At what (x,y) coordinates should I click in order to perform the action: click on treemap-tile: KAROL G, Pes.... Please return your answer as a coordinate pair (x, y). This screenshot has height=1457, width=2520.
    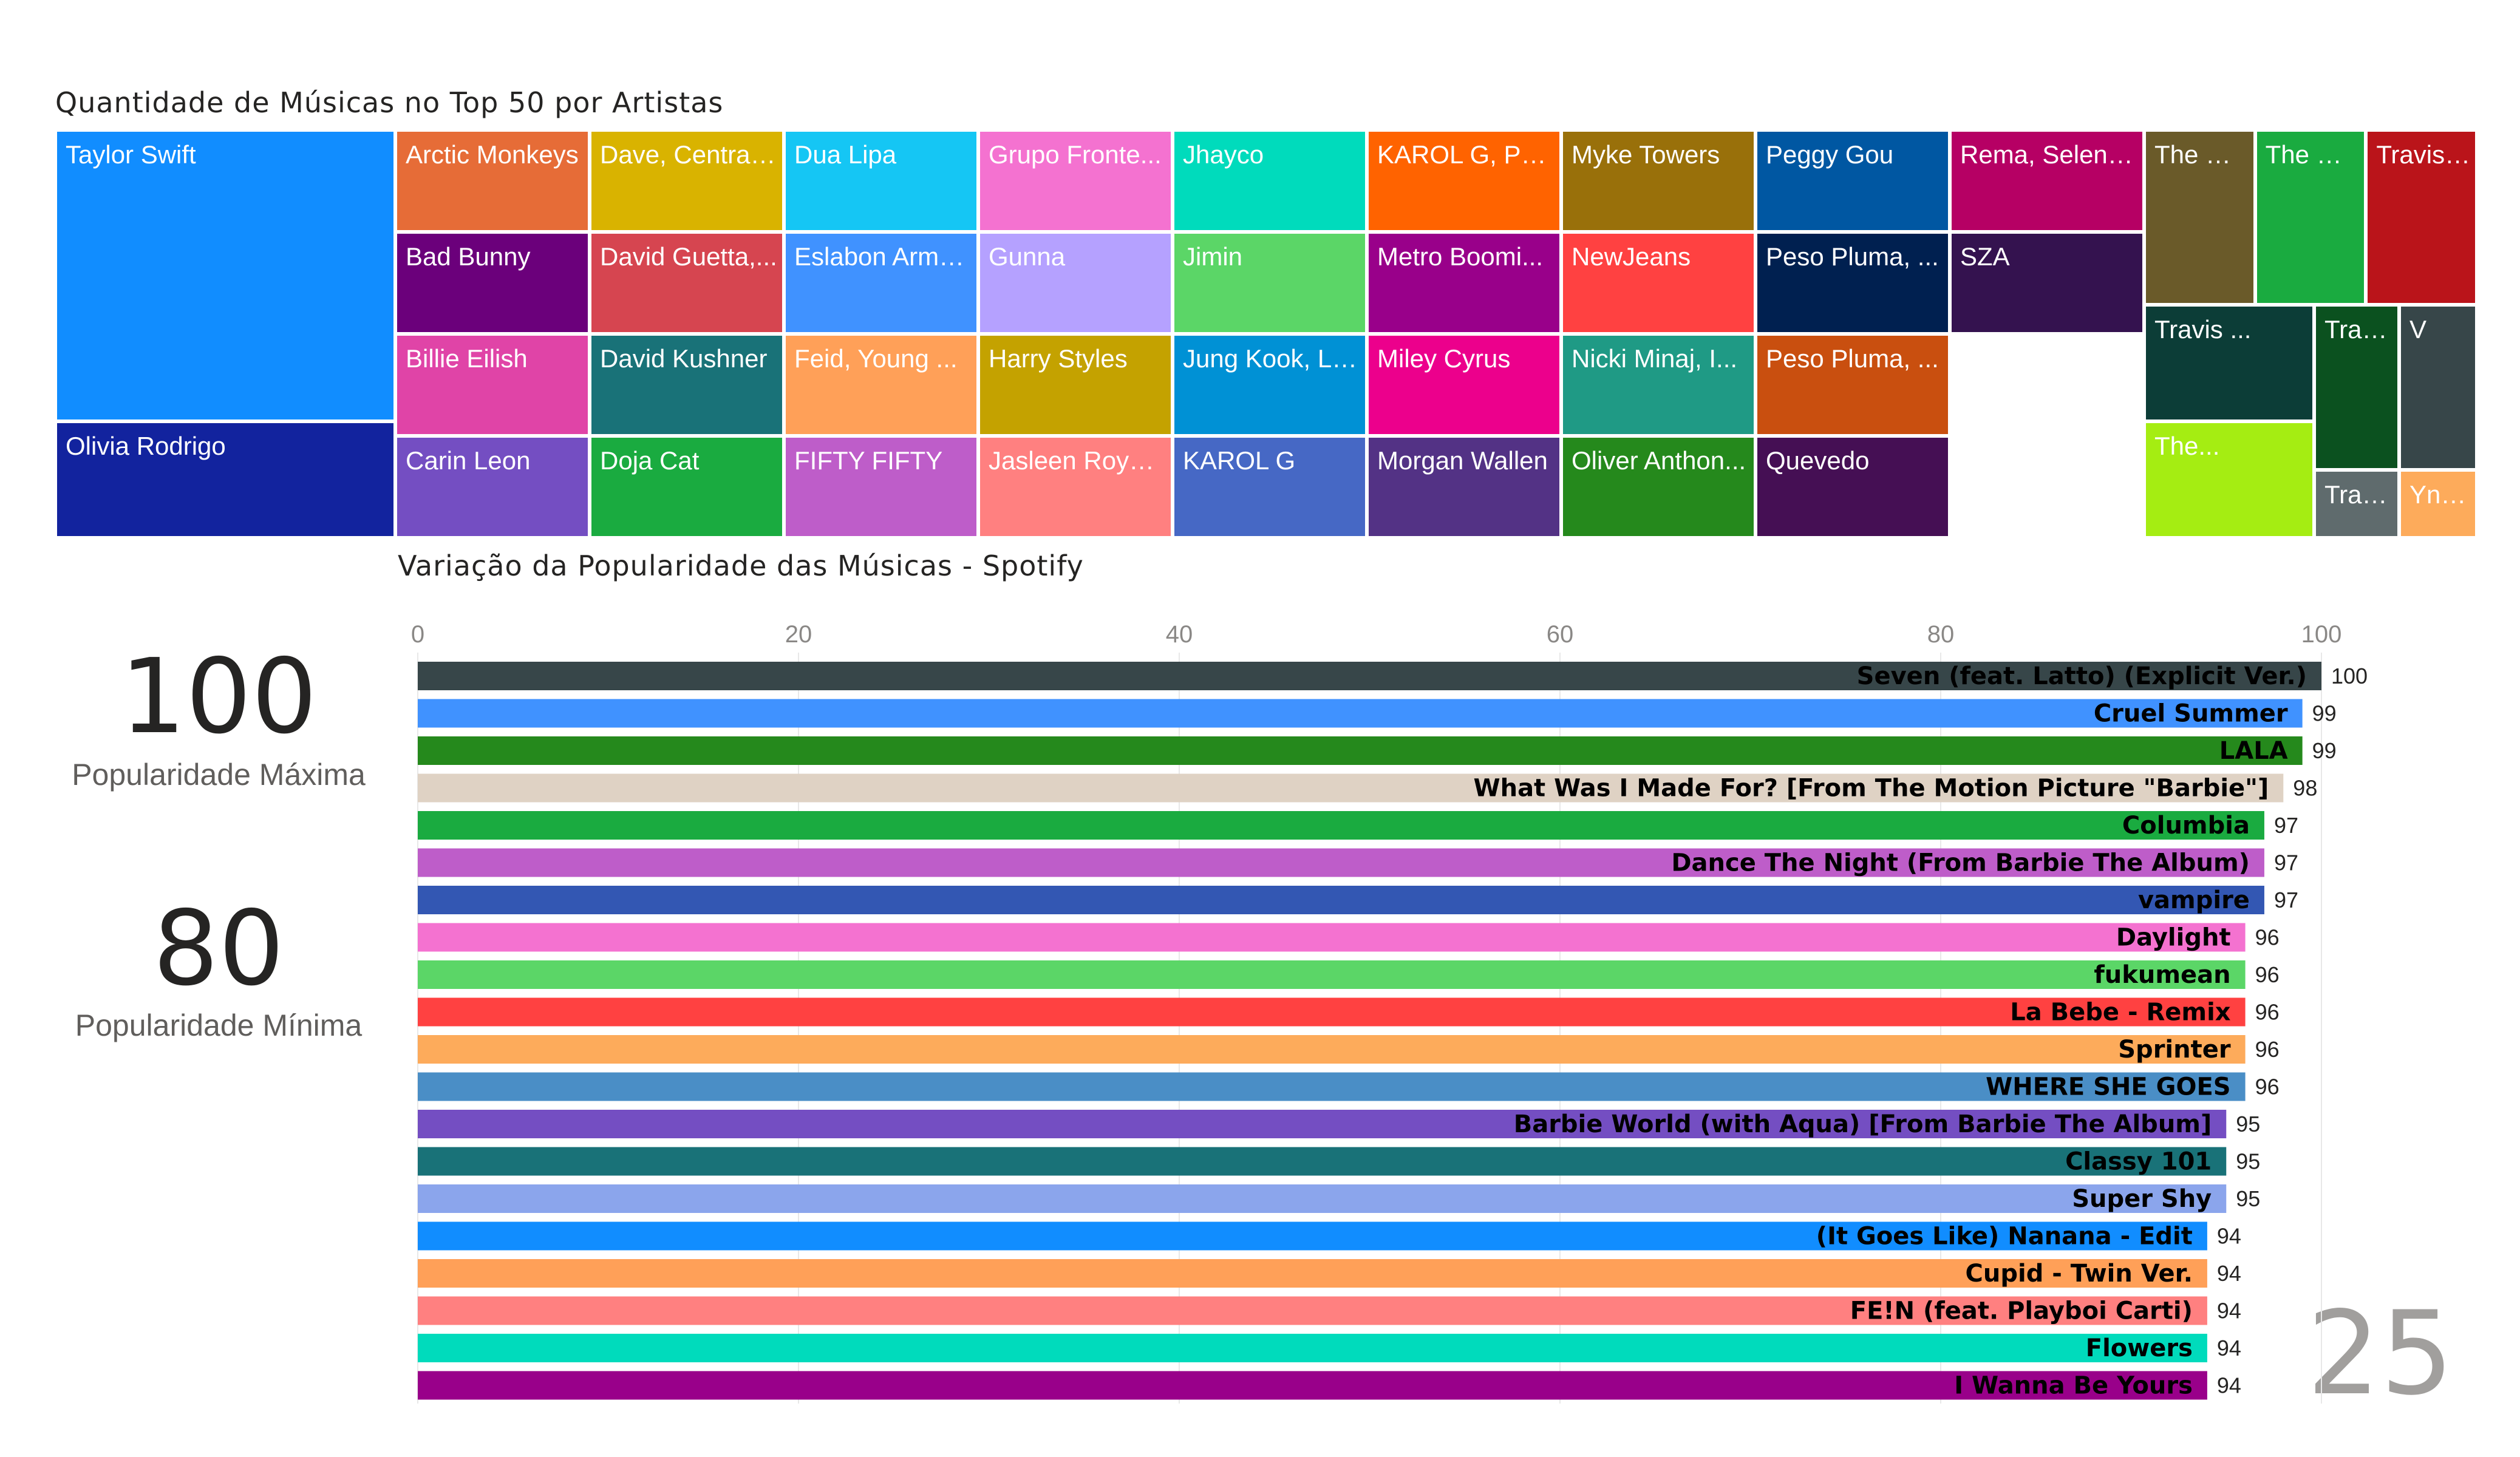
    Looking at the image, I should click on (1464, 181).